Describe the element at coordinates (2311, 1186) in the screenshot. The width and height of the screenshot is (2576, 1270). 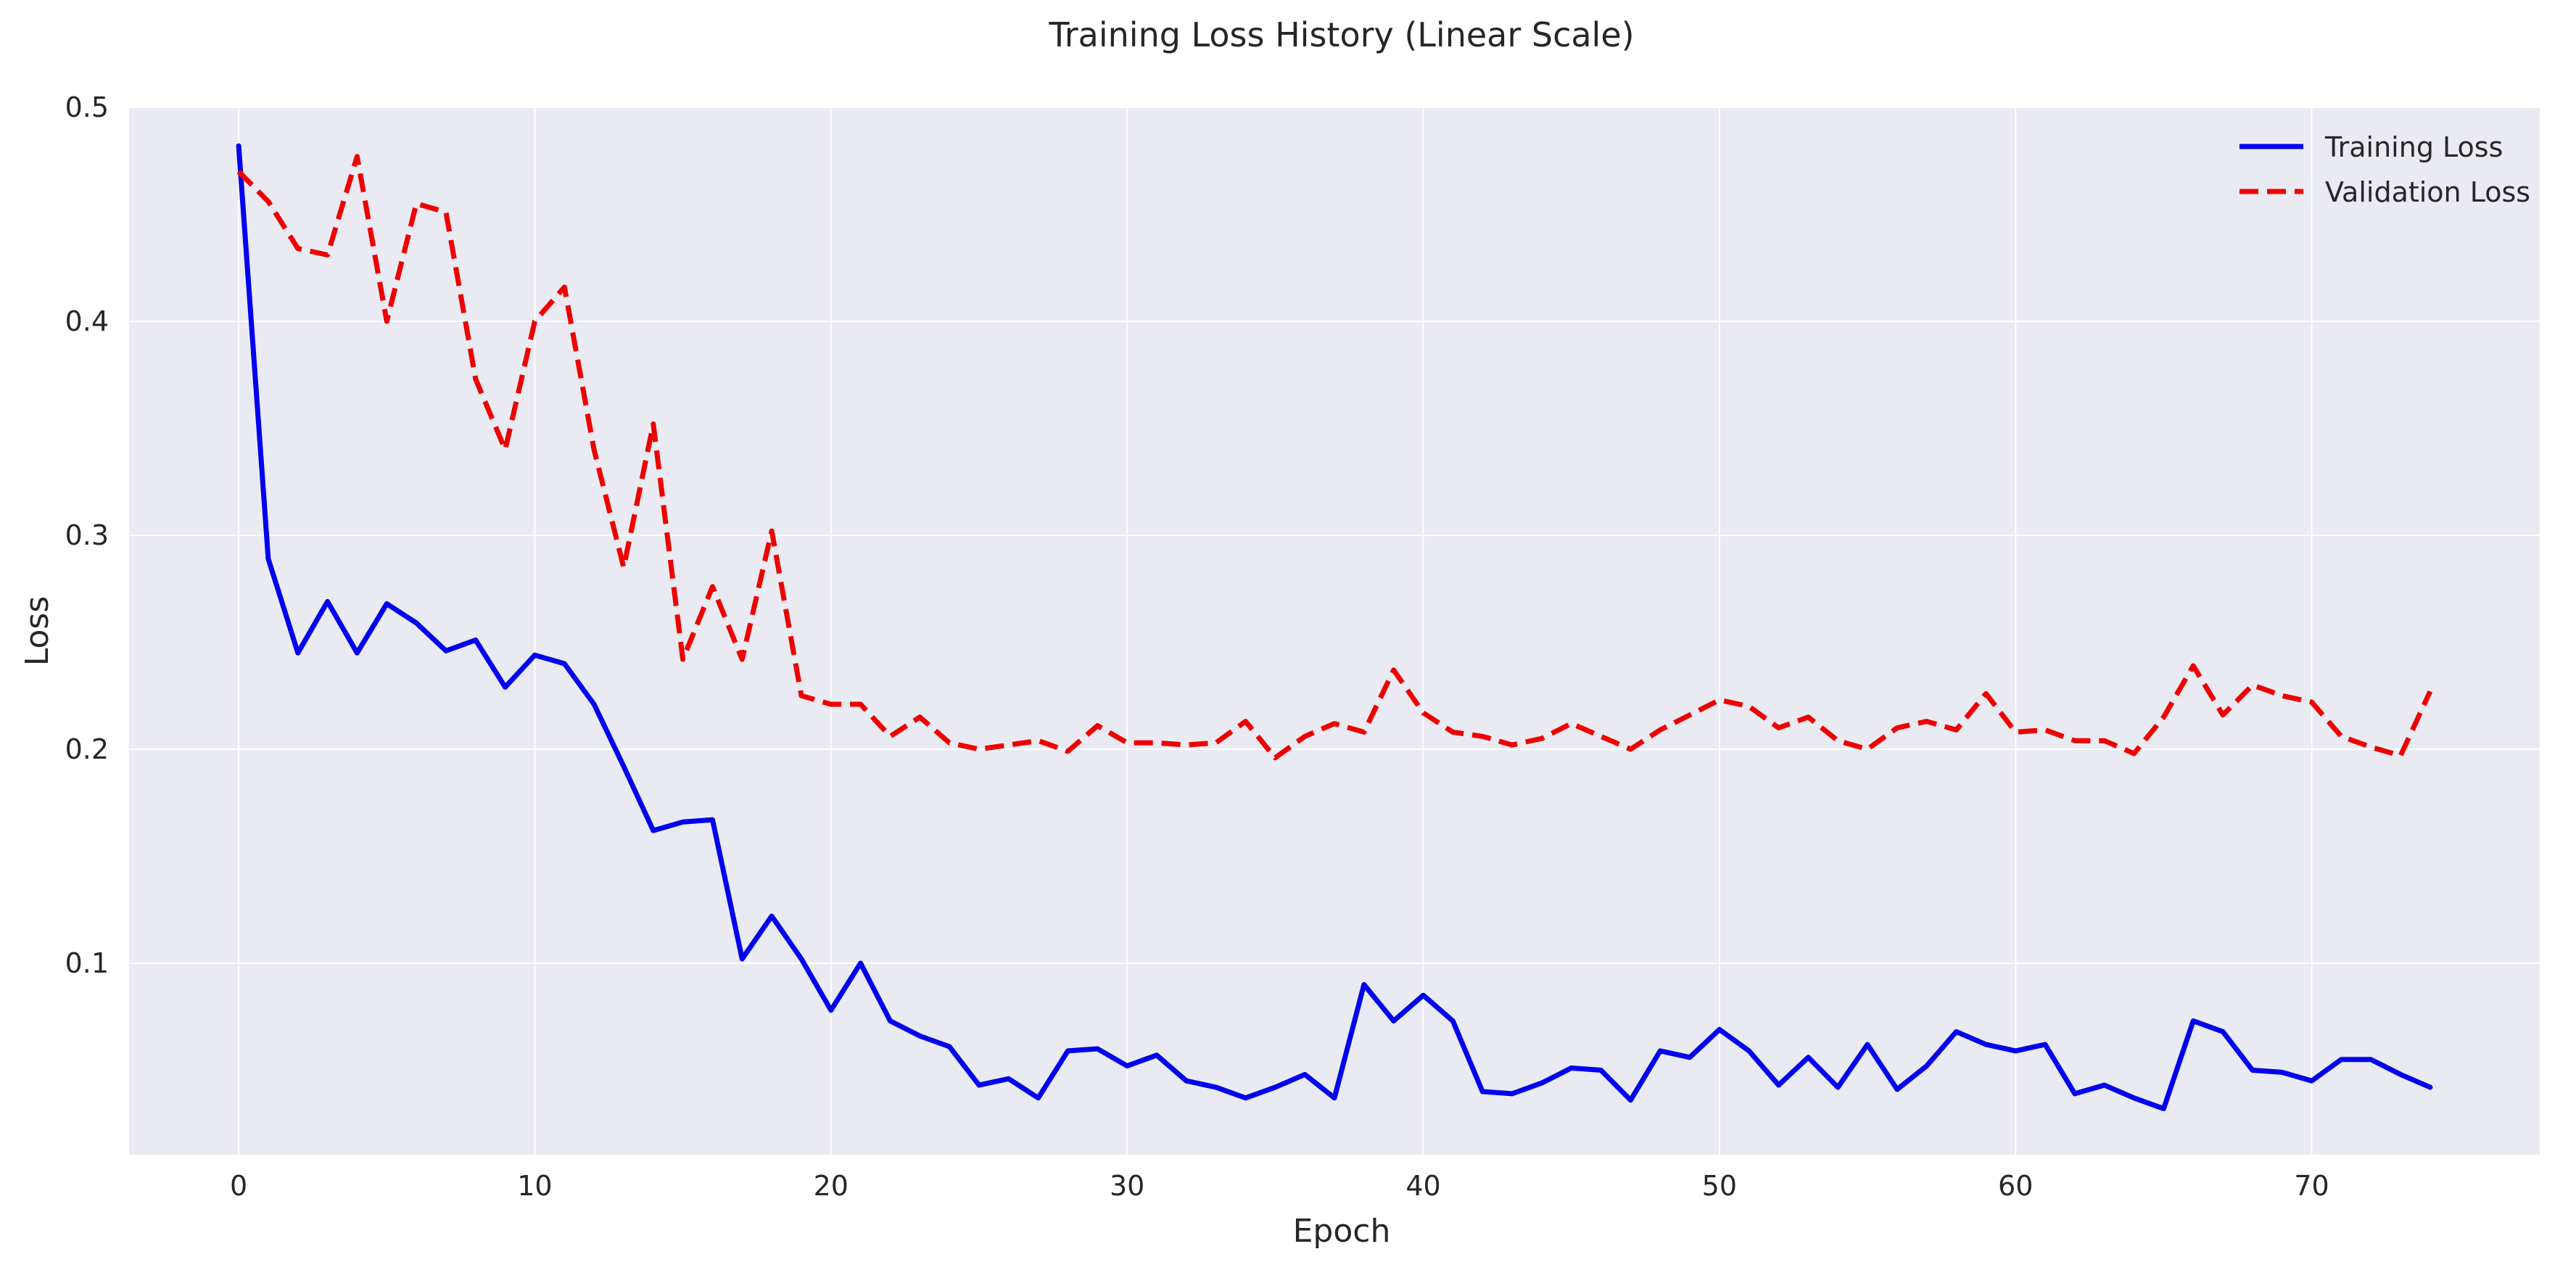
I see `x-tick-label: 70` at that location.